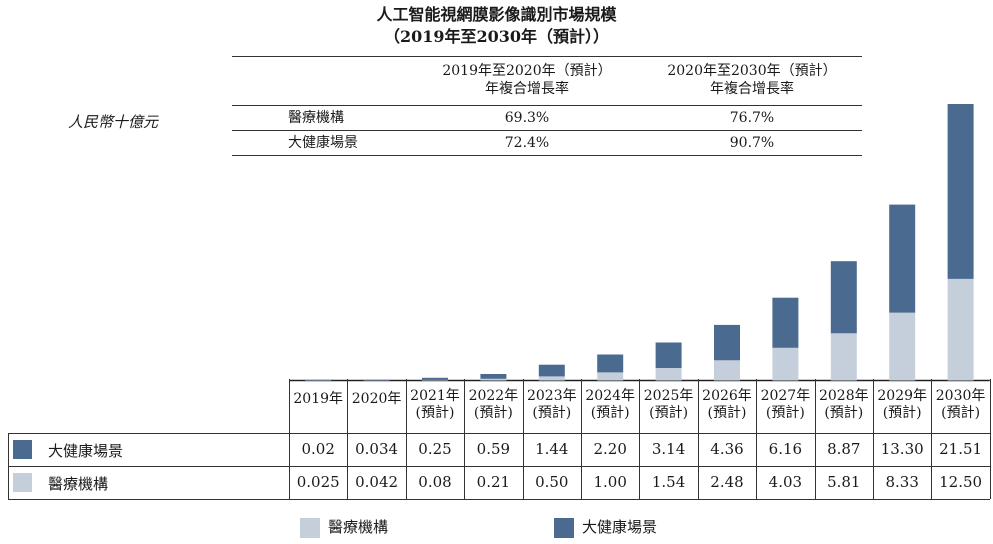 The width and height of the screenshot is (993, 544). Describe the element at coordinates (435, 482) in the screenshot. I see `table-value: 0.08` at that location.